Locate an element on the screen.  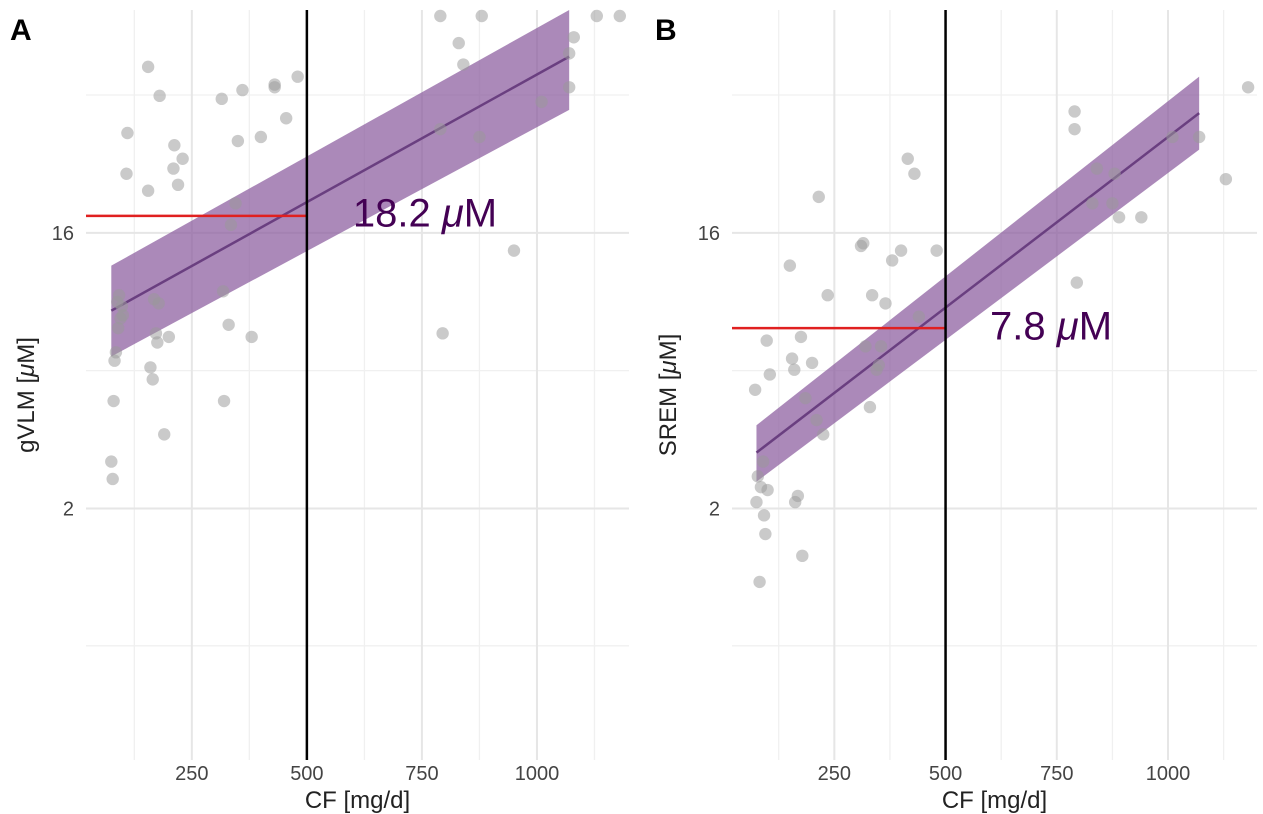
a-x-tick-label: 750 is located at coordinates (421, 774).